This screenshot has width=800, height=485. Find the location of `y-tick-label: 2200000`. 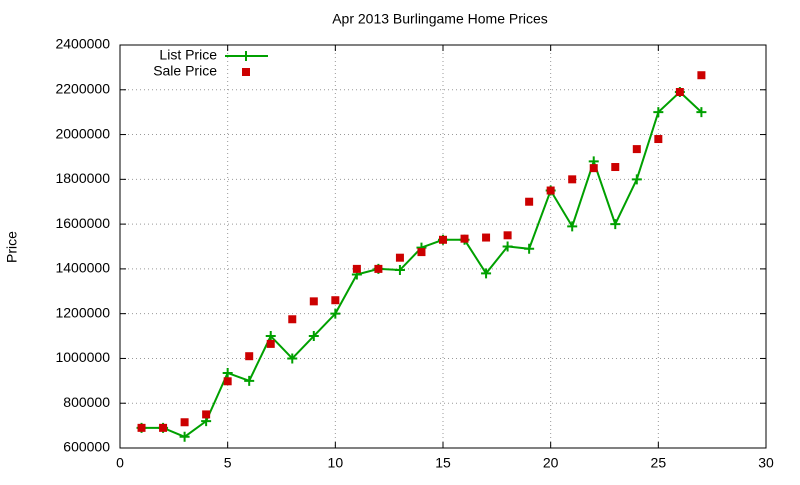

y-tick-label: 2200000 is located at coordinates (82, 88).